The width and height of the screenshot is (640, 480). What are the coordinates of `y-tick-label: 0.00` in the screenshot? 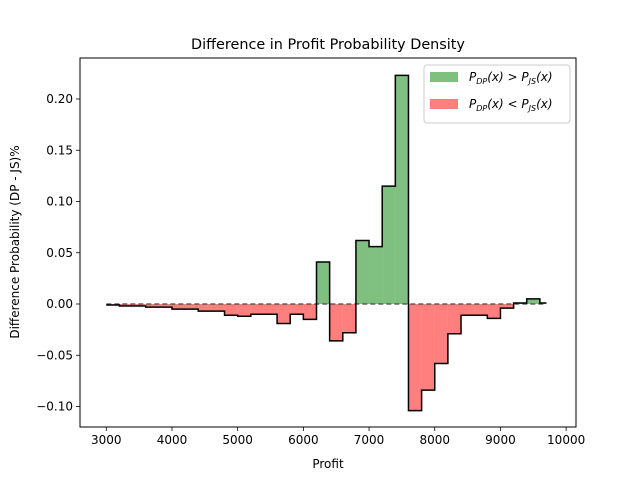 It's located at (59, 304).